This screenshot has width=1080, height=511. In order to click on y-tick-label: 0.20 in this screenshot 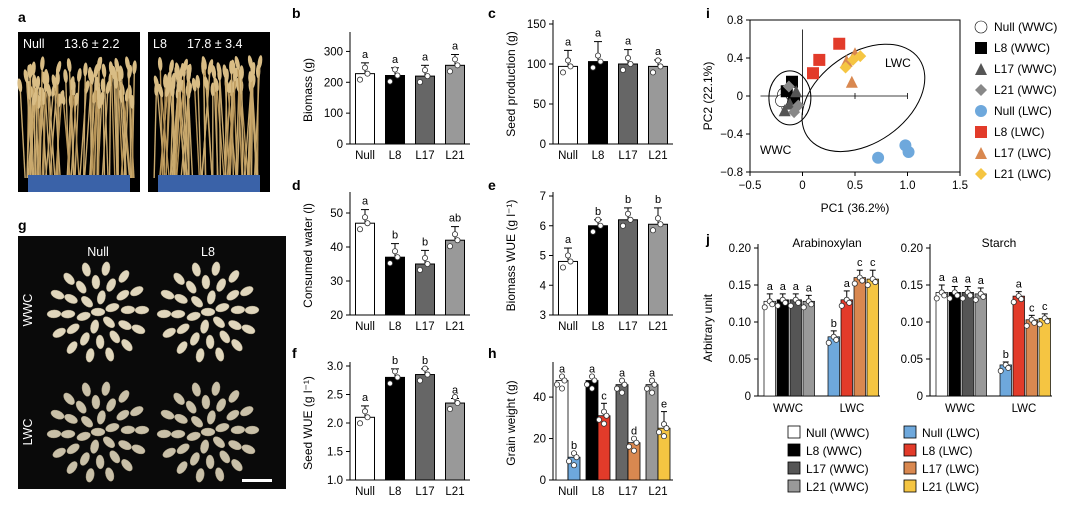, I will do `click(912, 249)`.